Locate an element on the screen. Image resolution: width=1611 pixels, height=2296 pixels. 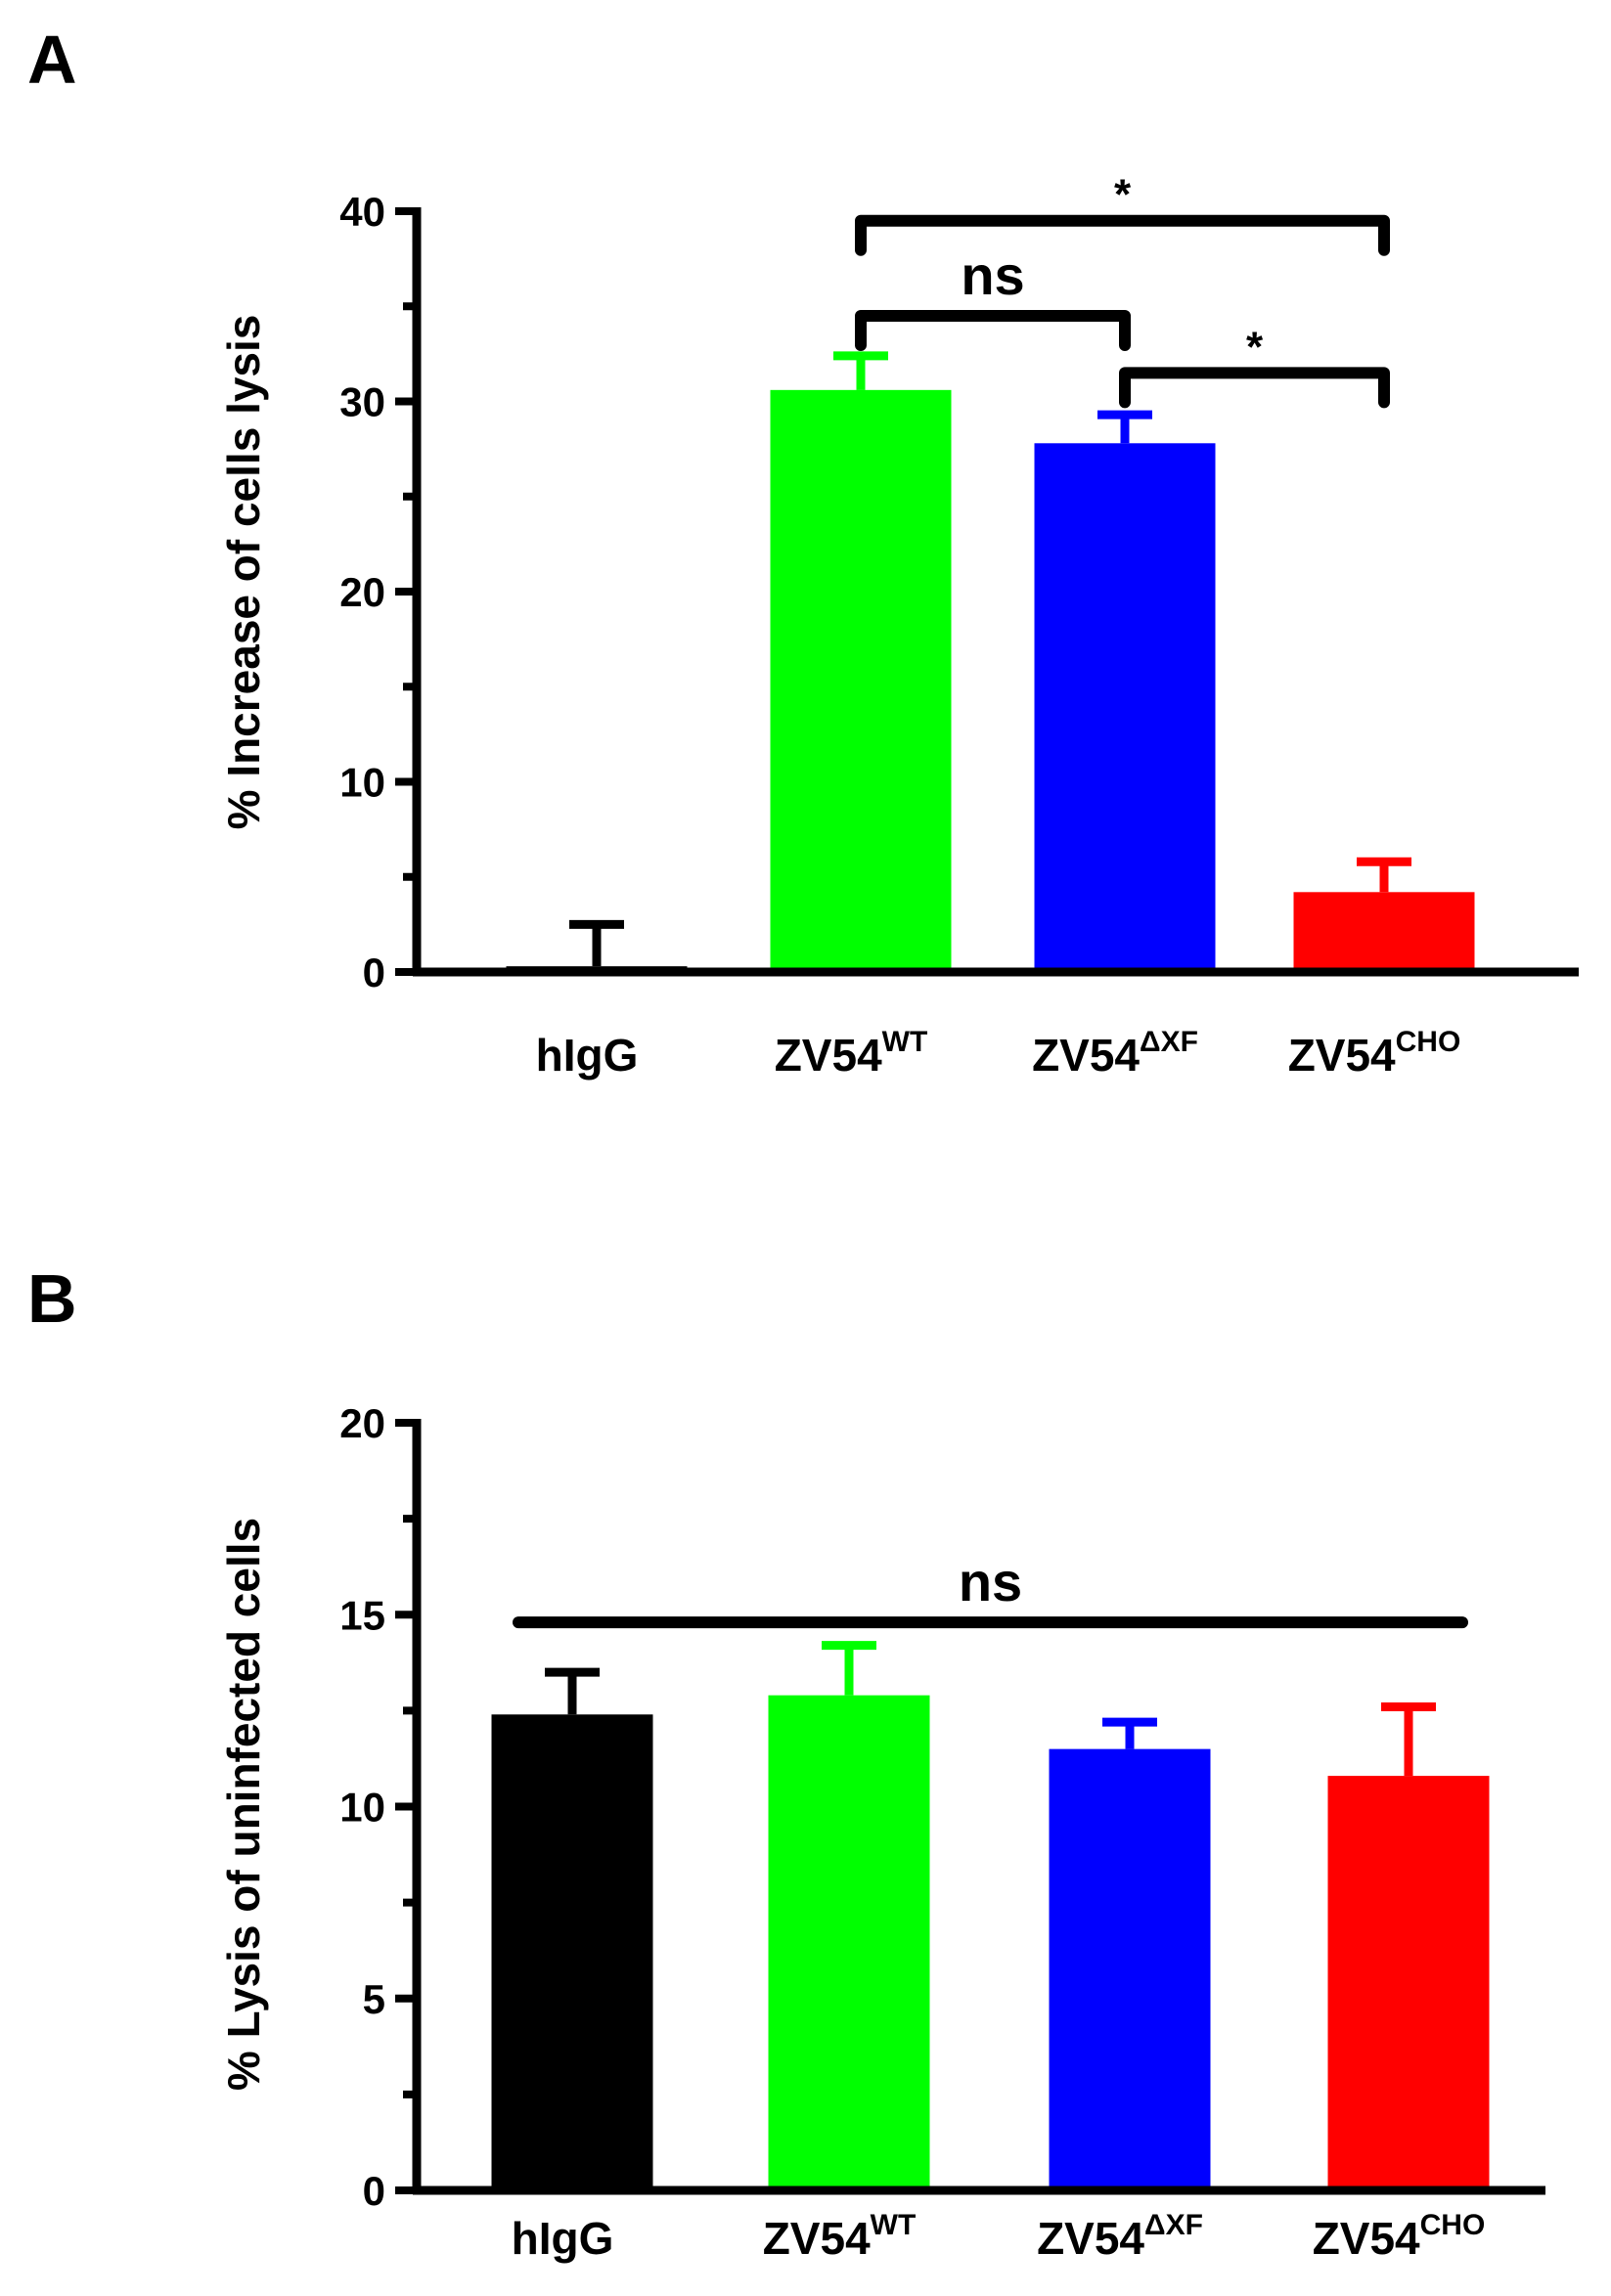
y-tick-label-1-3: 15 is located at coordinates (362, 1615).